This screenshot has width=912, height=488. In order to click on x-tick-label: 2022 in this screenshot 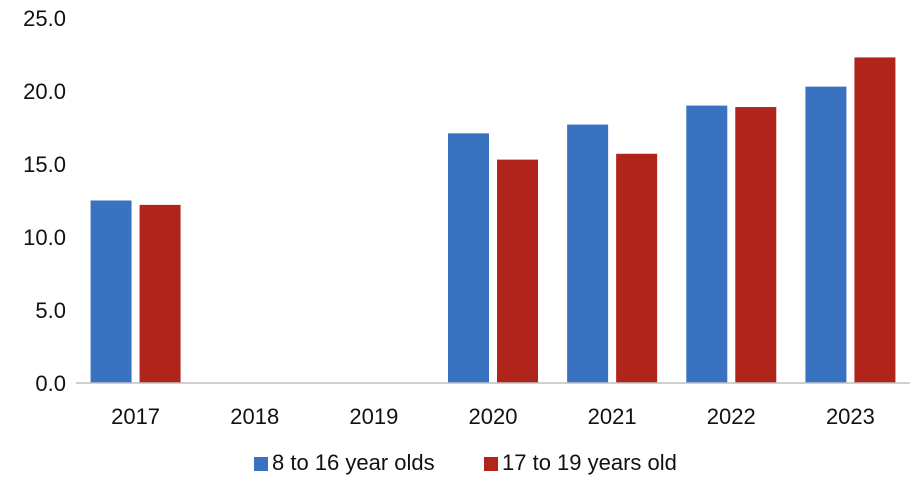, I will do `click(731, 416)`.